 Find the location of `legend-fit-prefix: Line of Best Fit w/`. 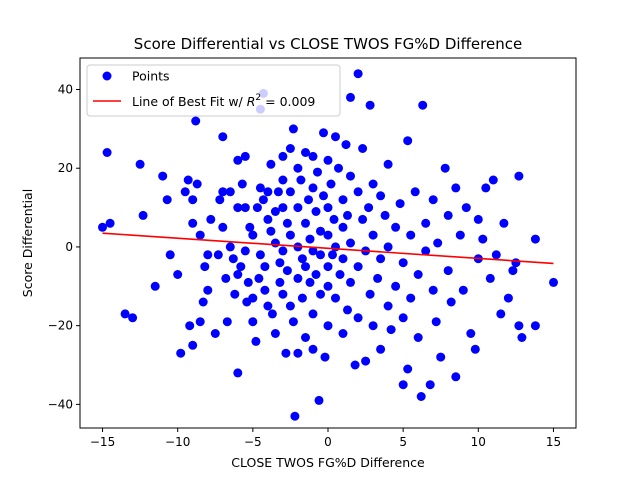

legend-fit-prefix: Line of Best Fit w/ is located at coordinates (189, 101).